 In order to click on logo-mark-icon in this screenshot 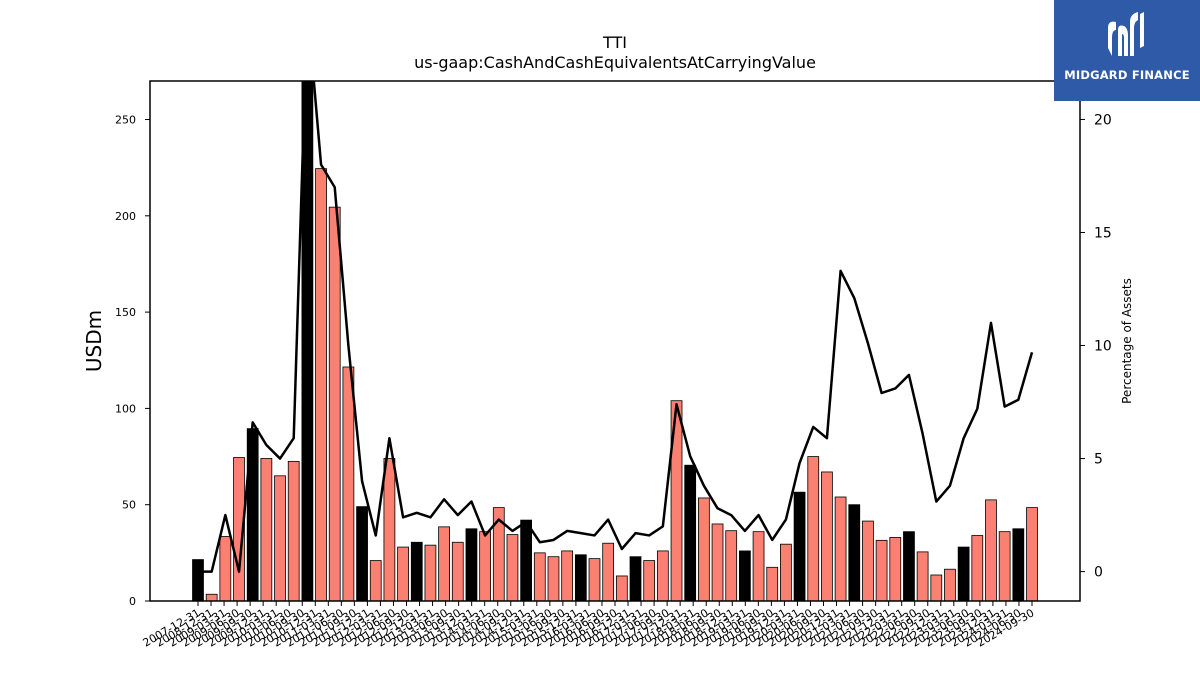, I will do `click(1126, 34)`.